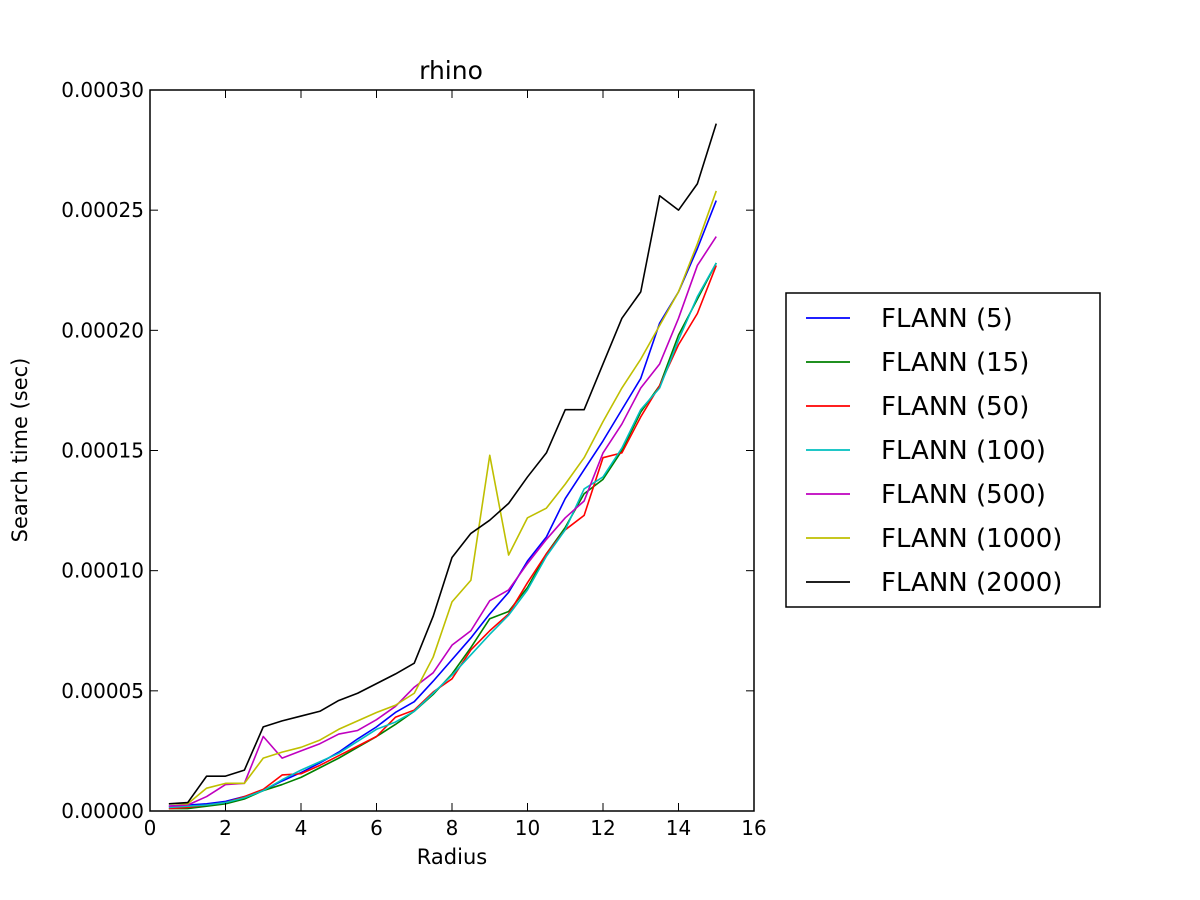 Image resolution: width=1200 pixels, height=900 pixels. What do you see at coordinates (963, 451) in the screenshot?
I see `legend-label: FLANN (100)` at bounding box center [963, 451].